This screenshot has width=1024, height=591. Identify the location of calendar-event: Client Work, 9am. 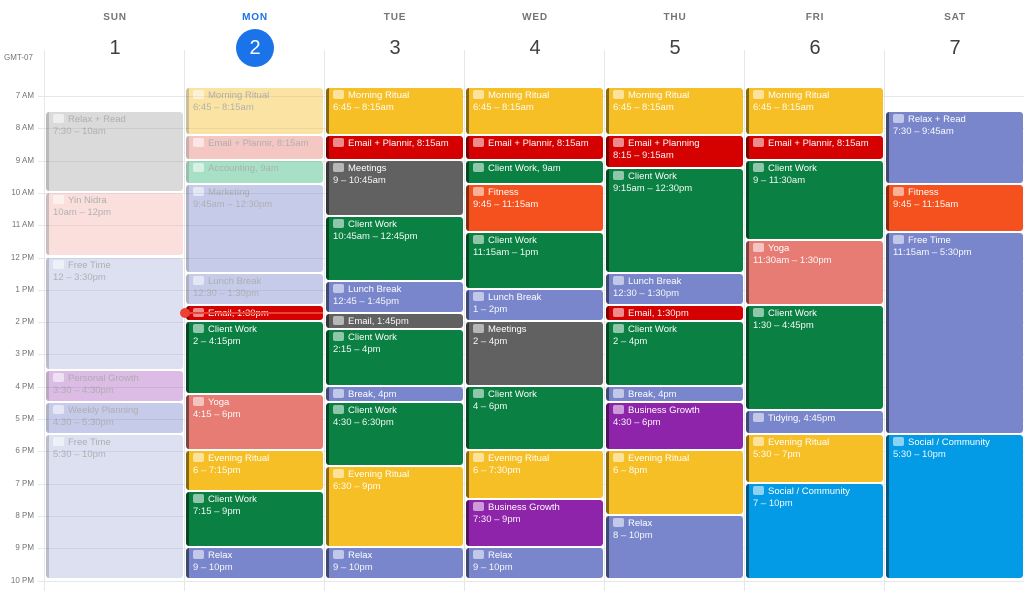
(534, 171).